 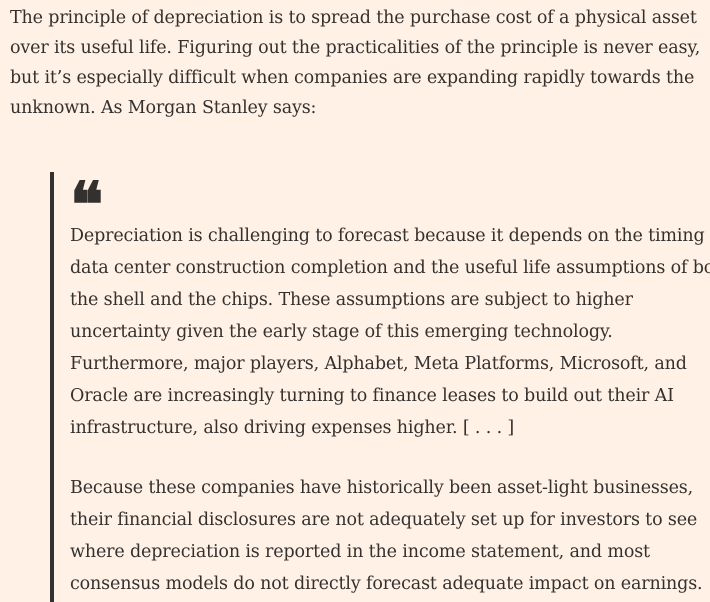 What do you see at coordinates (86, 204) in the screenshot?
I see `quote-mark-icon: ❝` at bounding box center [86, 204].